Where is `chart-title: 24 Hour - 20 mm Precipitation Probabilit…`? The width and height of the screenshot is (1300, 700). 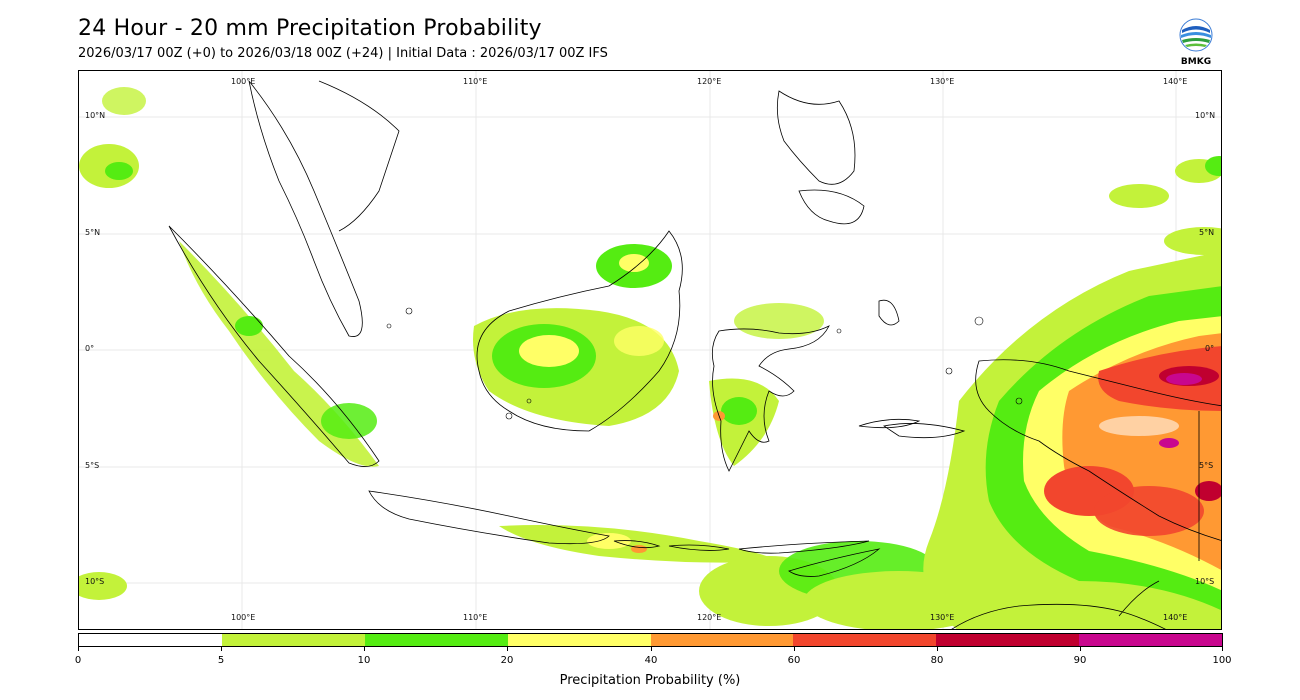
chart-title: 24 Hour - 20 mm Precipitation Probabilit… is located at coordinates (310, 28).